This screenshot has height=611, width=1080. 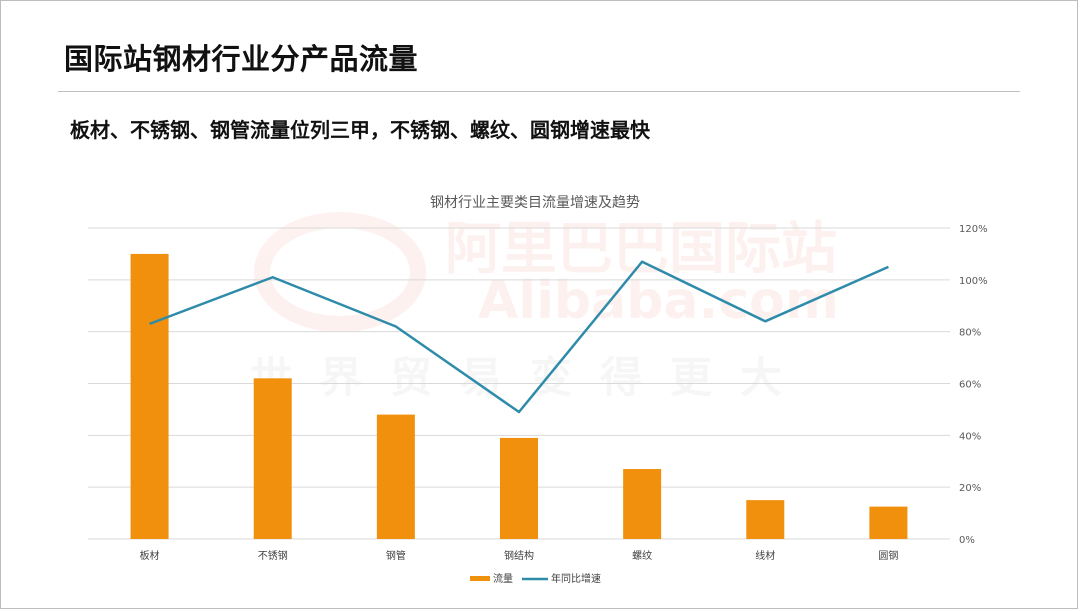 I want to click on x-axis-category-label: 不锈钢, so click(x=273, y=555).